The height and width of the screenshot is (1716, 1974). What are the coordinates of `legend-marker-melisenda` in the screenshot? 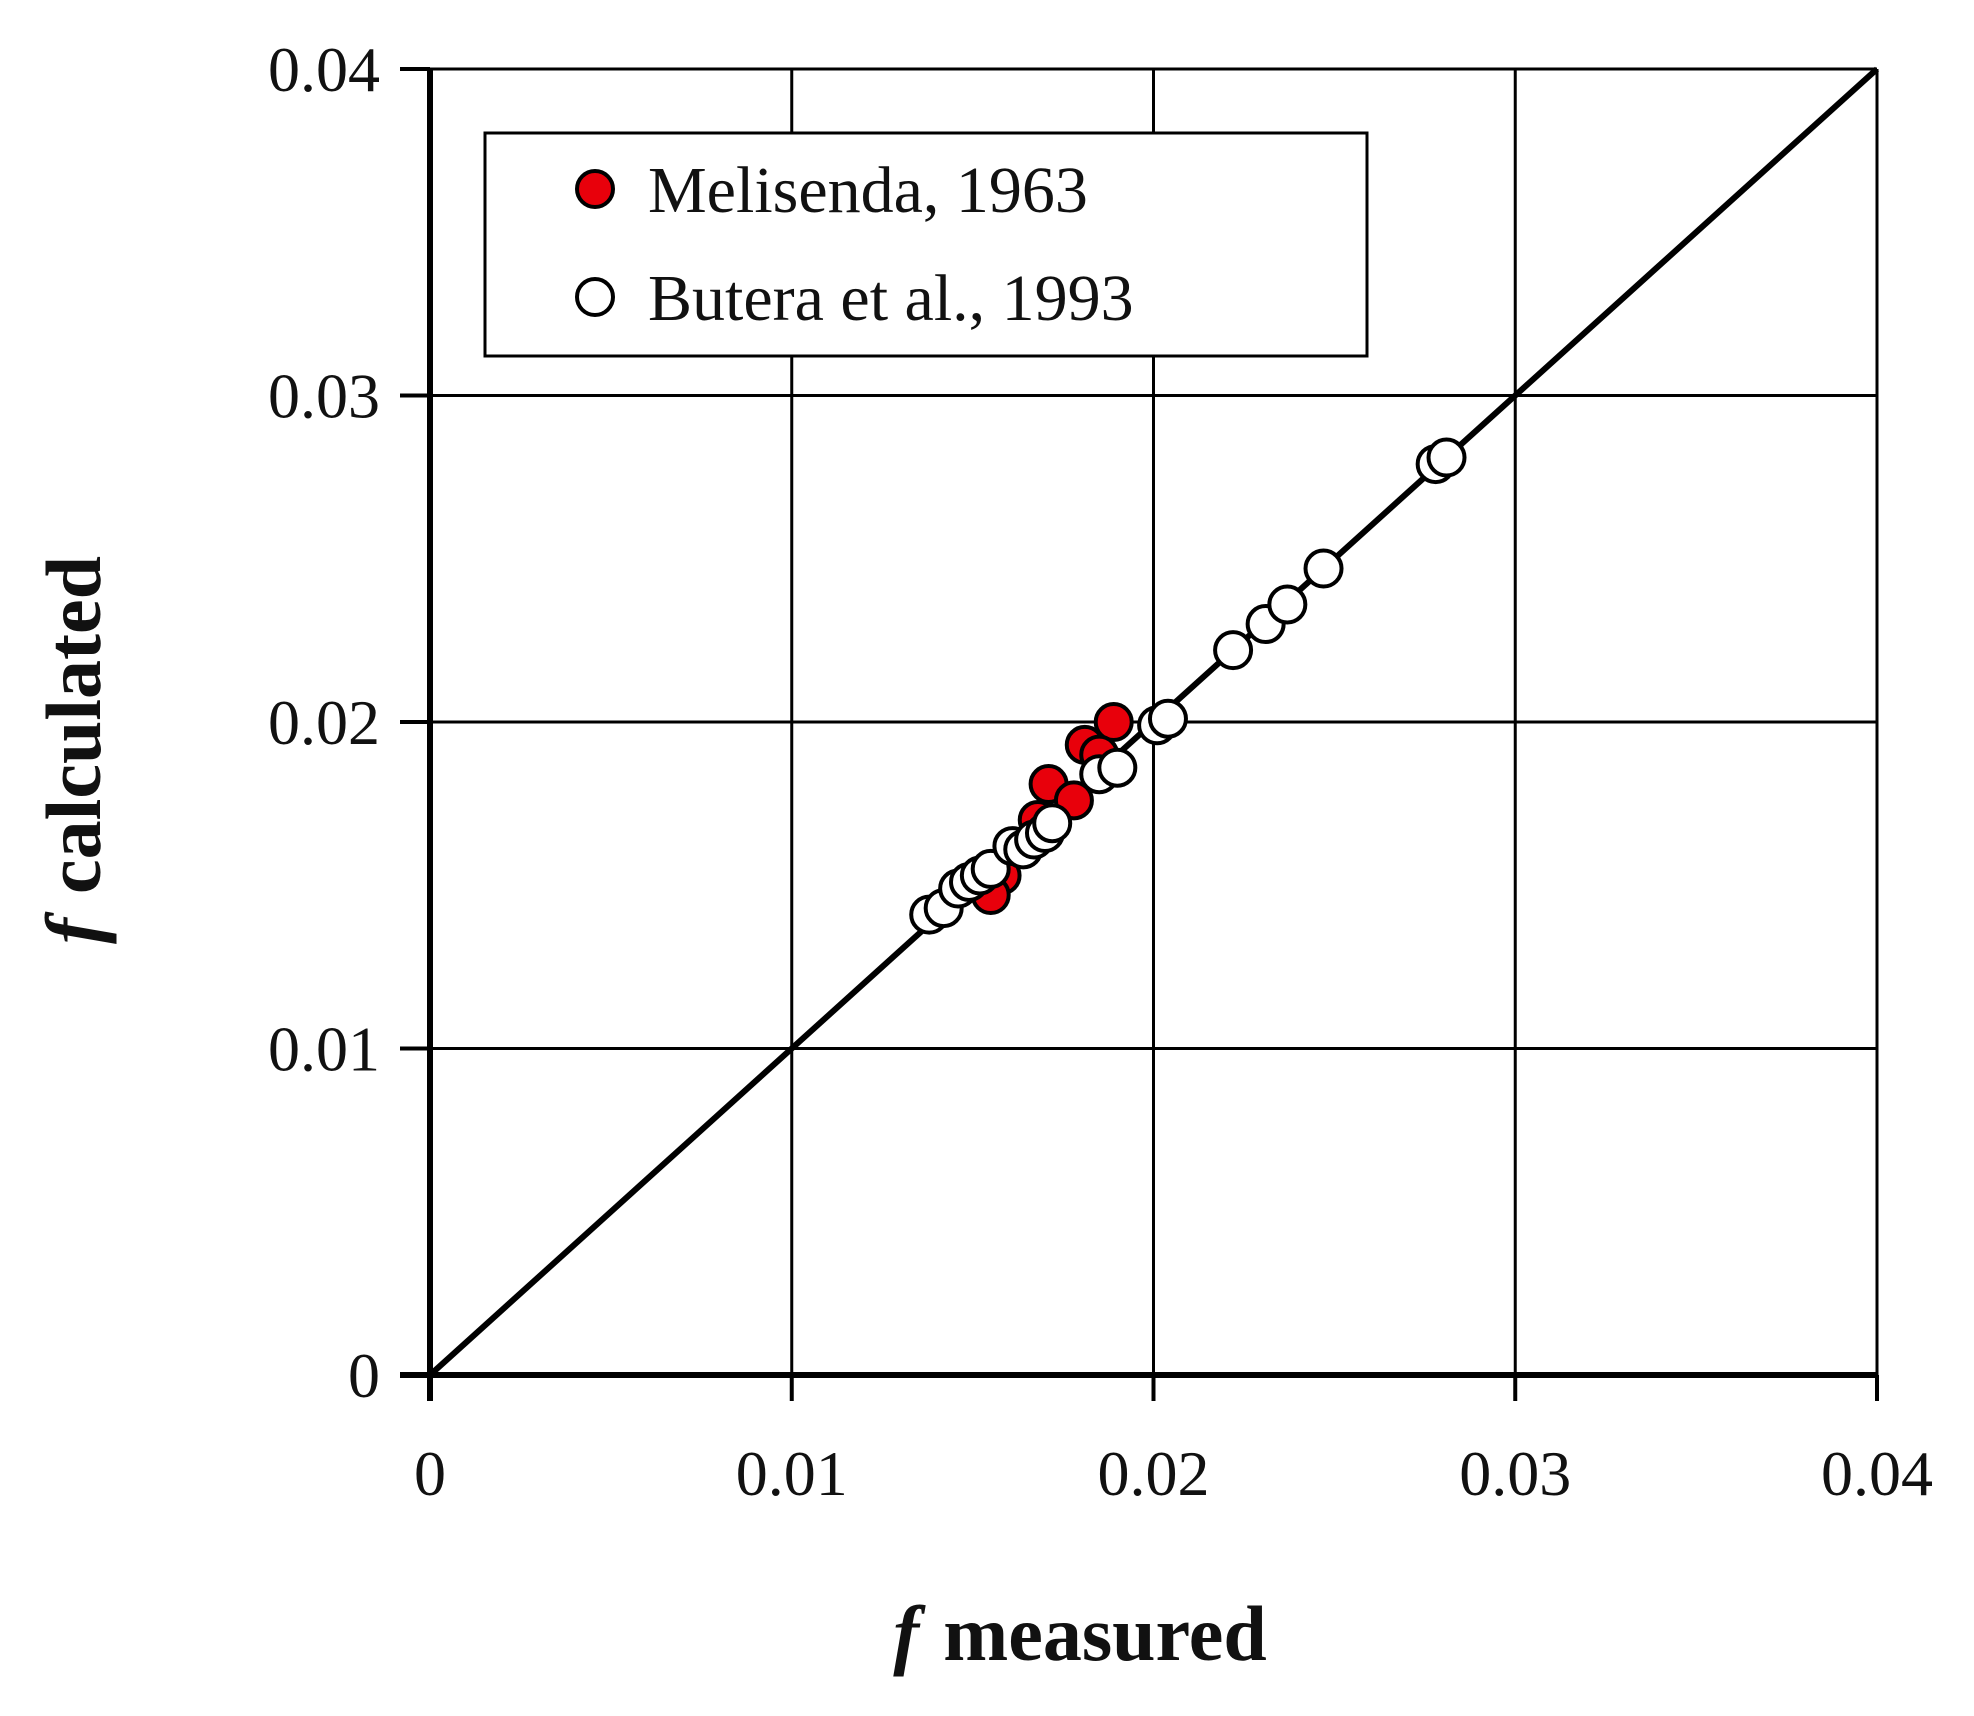 It's located at (595, 189).